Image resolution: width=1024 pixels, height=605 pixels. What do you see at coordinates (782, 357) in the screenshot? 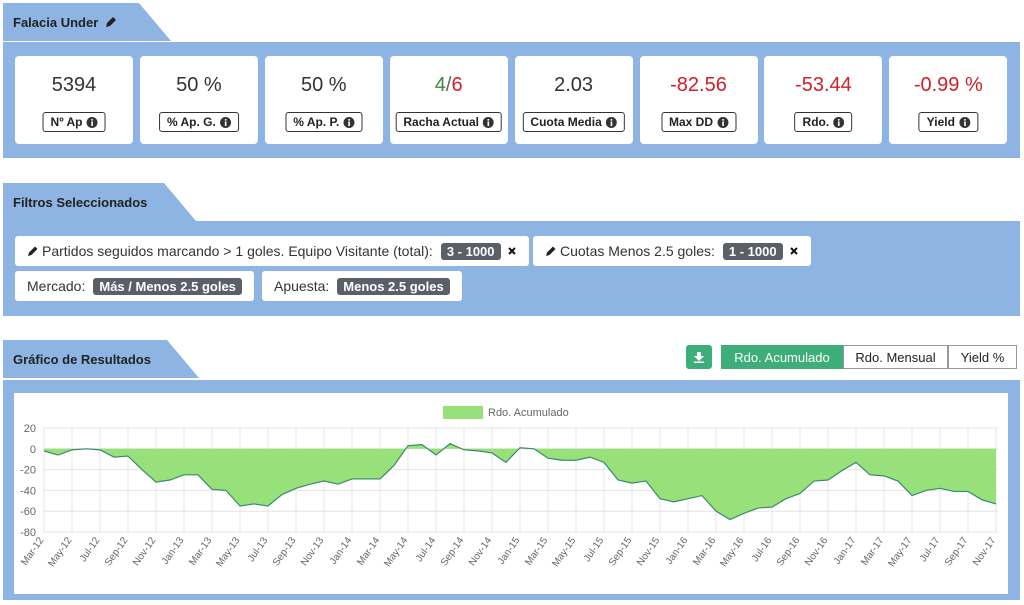
I see `chart-toggle-button: Rdo. Acumulado` at bounding box center [782, 357].